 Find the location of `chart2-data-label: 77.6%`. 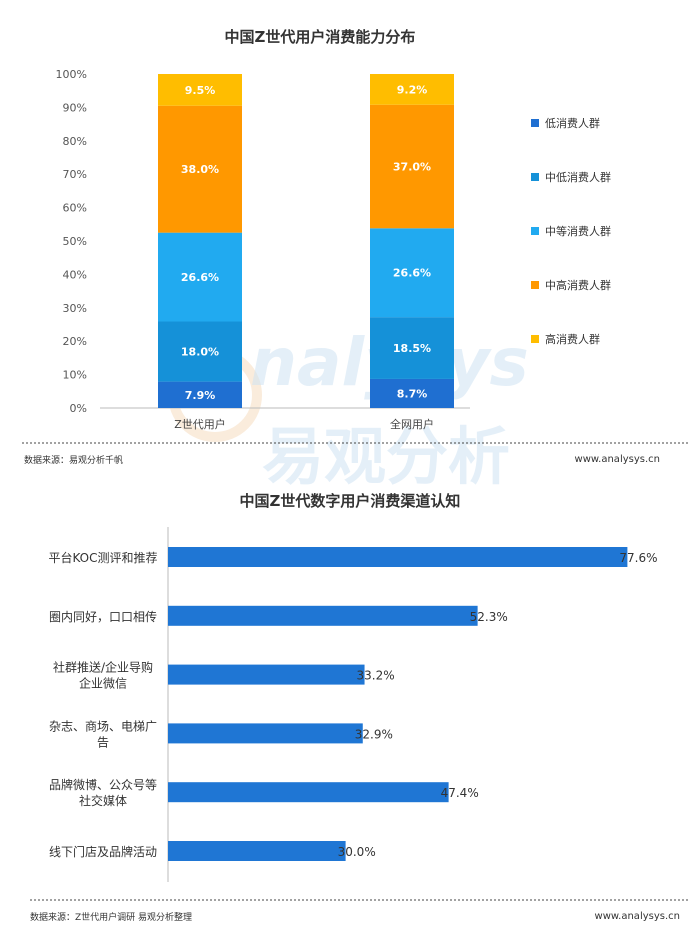

chart2-data-label: 77.6% is located at coordinates (638, 558).